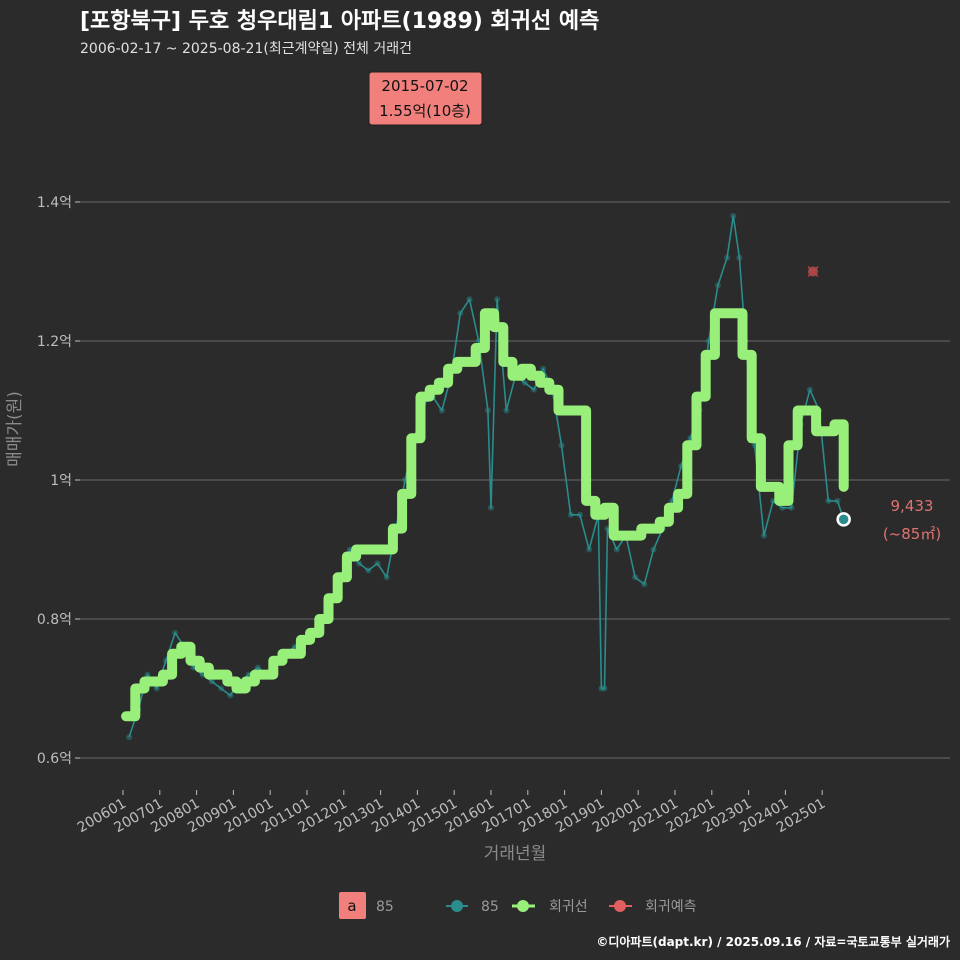 The height and width of the screenshot is (960, 960). What do you see at coordinates (54, 203) in the screenshot?
I see `y-tick-label: 1.4억` at bounding box center [54, 203].